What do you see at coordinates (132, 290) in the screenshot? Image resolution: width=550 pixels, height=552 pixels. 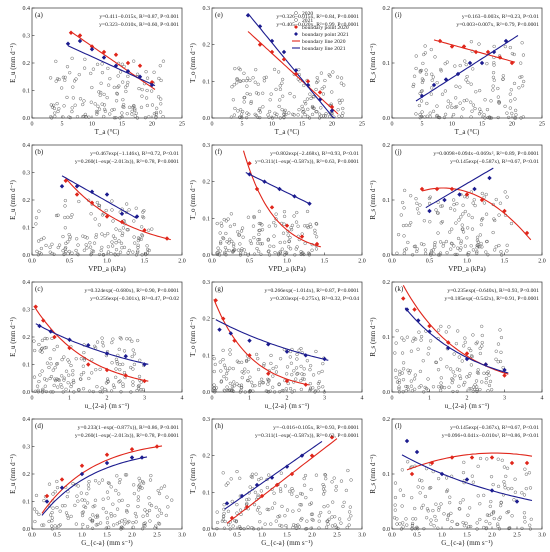 I see `equation-2020: y=0.324exp(−0.680x), R²=0.90, P<0.0001` at bounding box center [132, 290].